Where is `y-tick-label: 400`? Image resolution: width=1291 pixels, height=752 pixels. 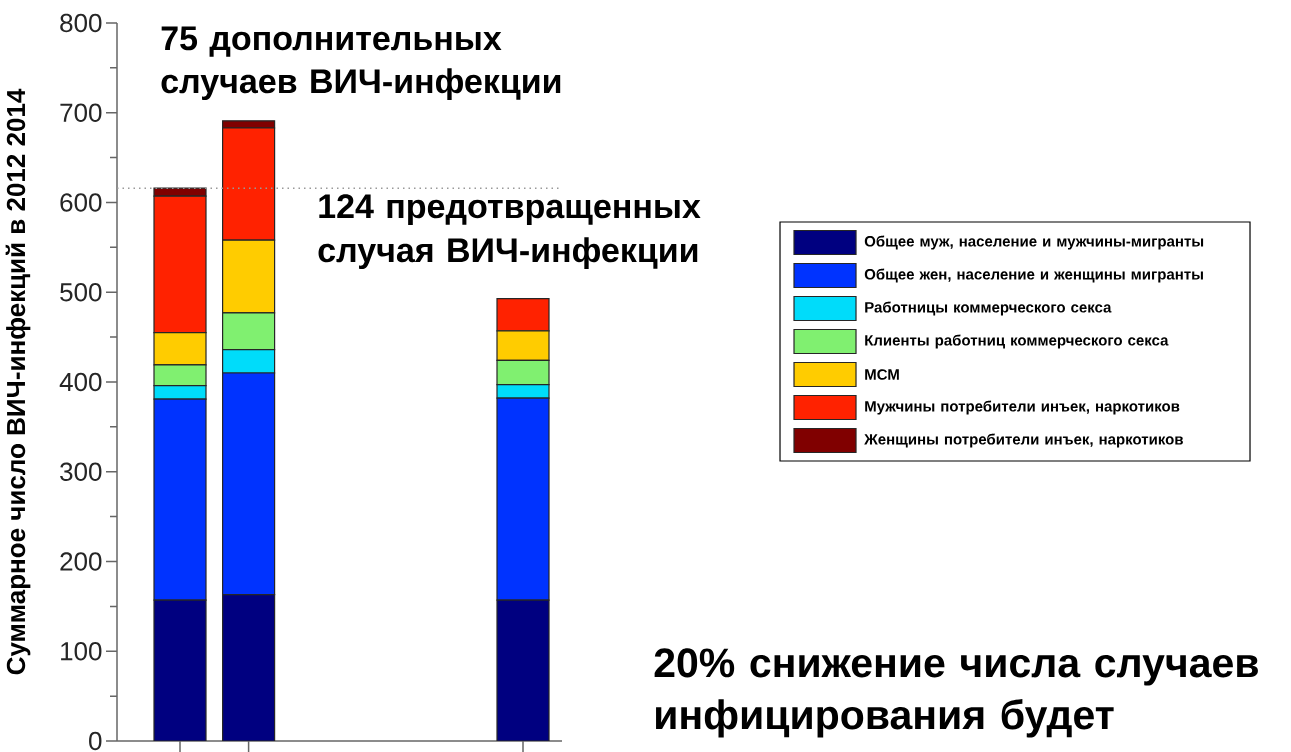
y-tick-label: 400 is located at coordinates (80, 382).